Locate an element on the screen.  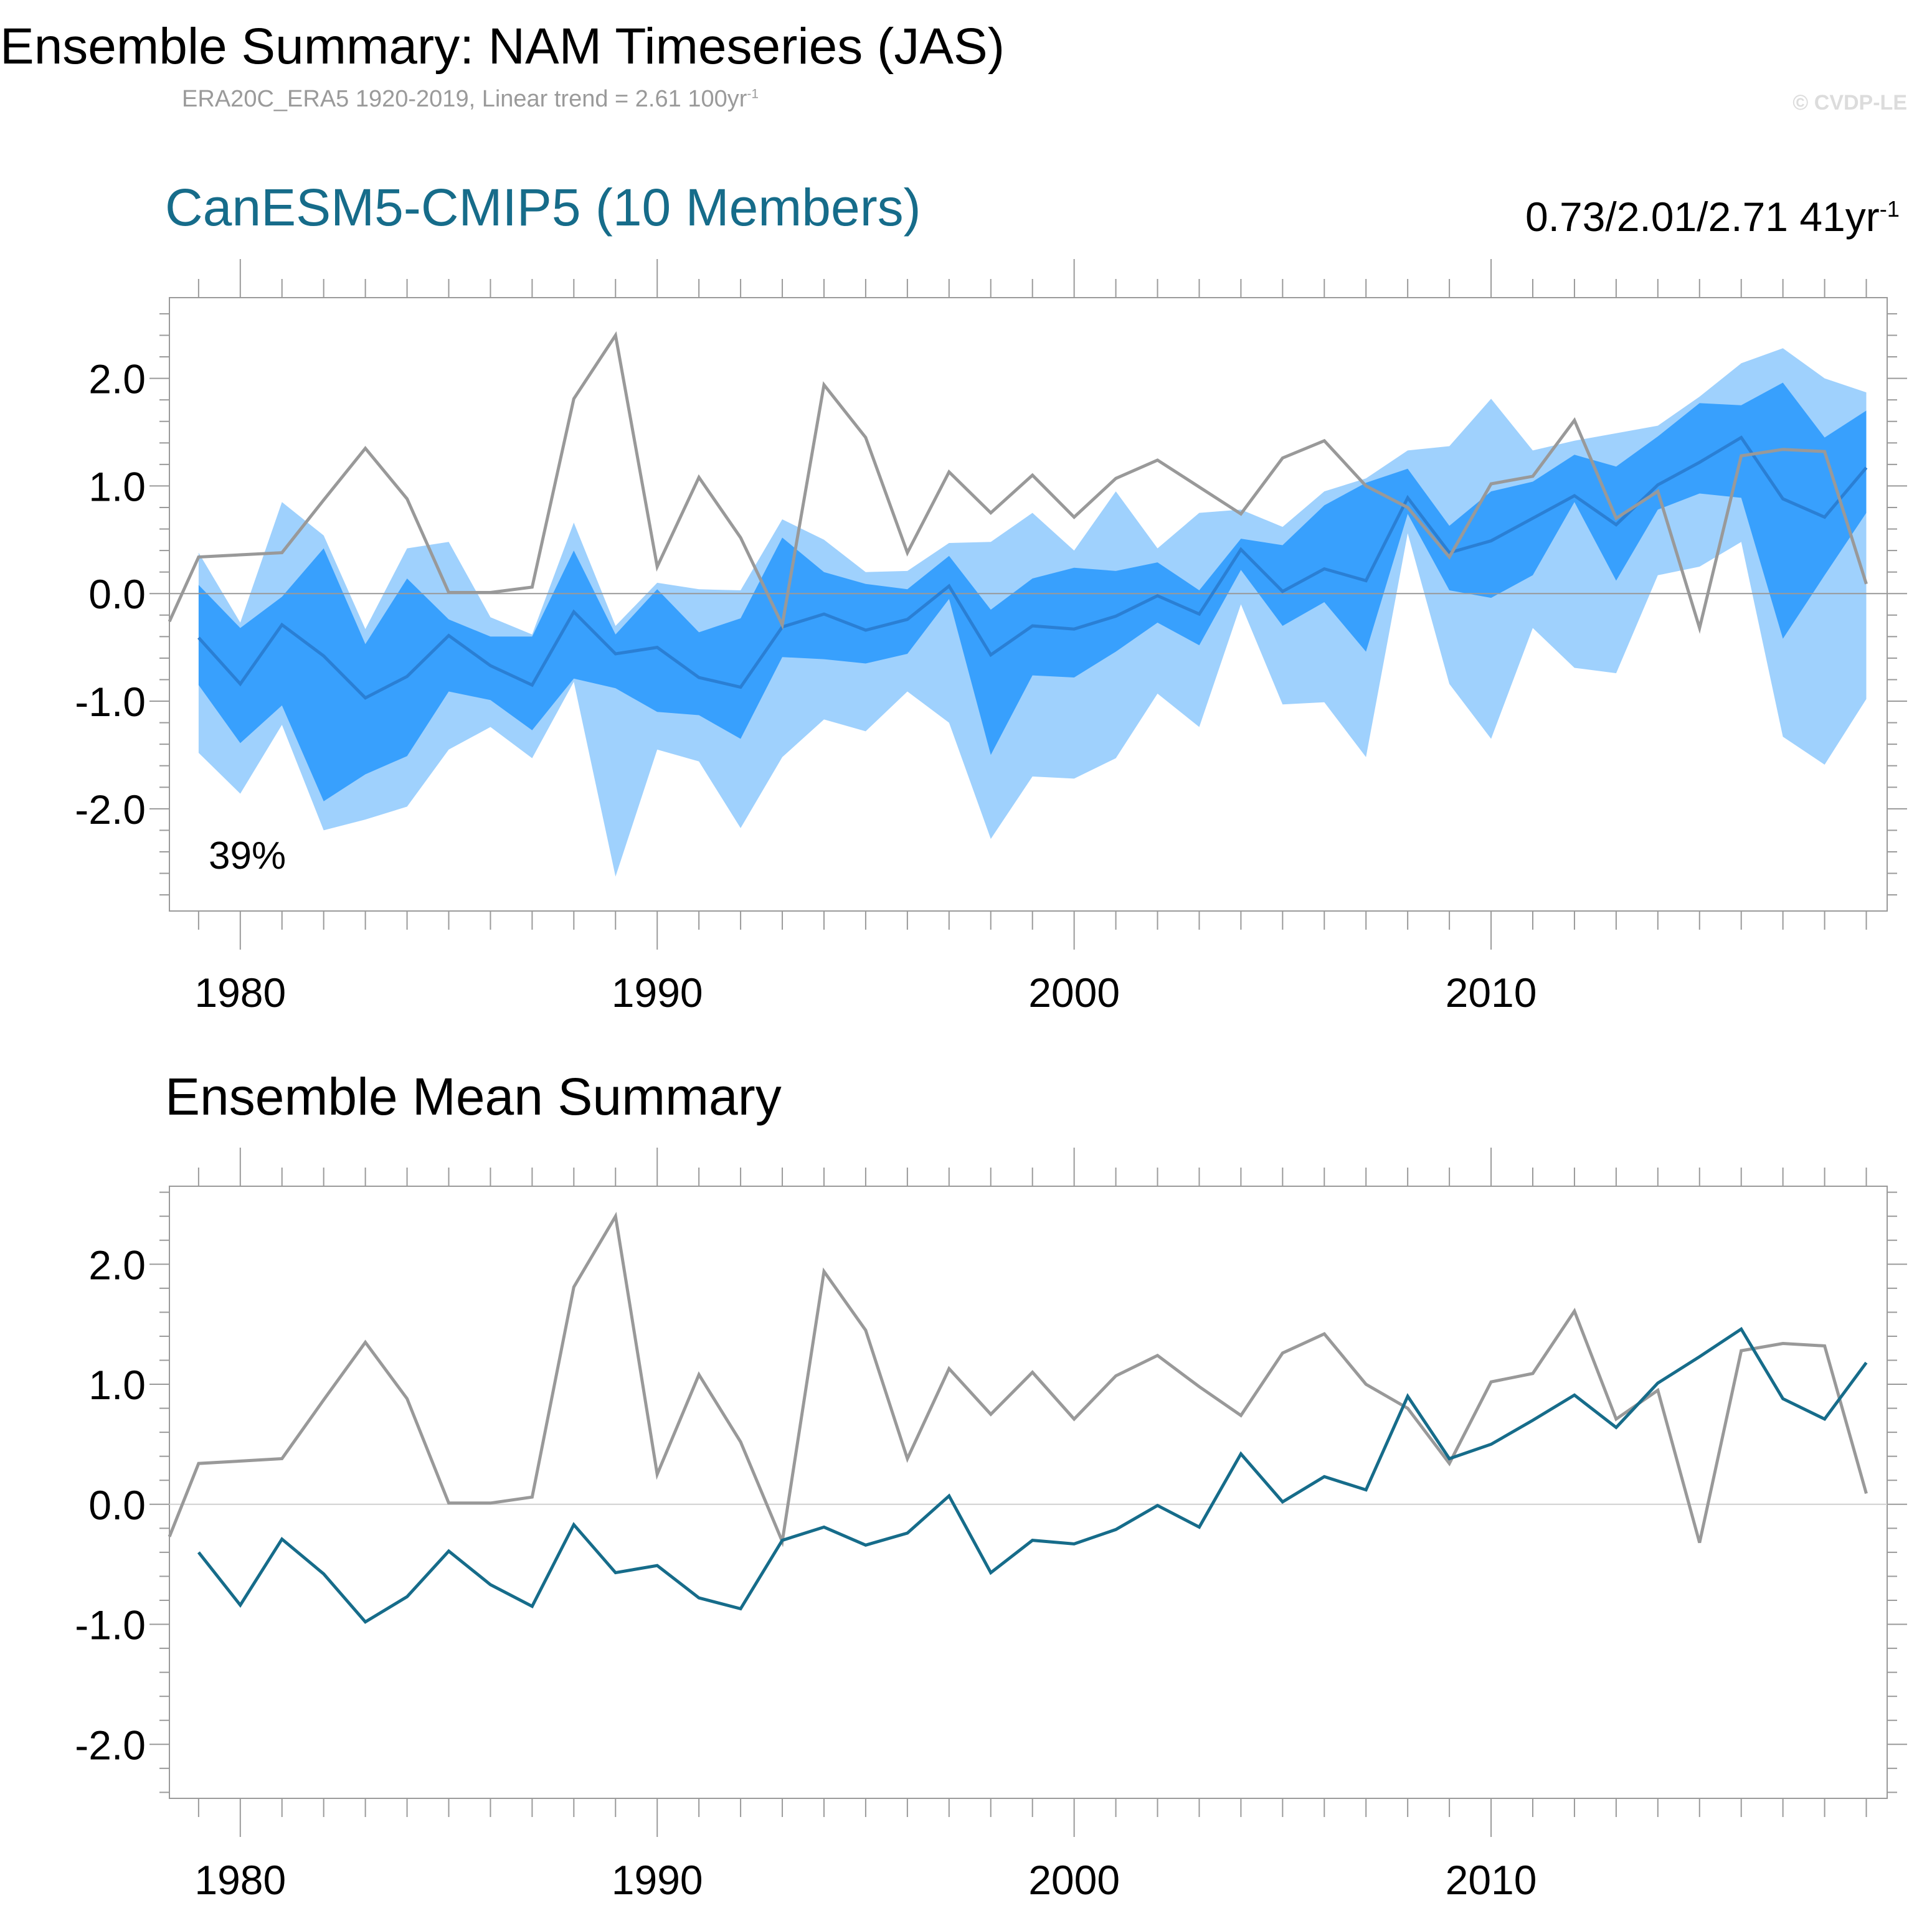
credit-label: © CVDP-LE is located at coordinates (1849, 103).